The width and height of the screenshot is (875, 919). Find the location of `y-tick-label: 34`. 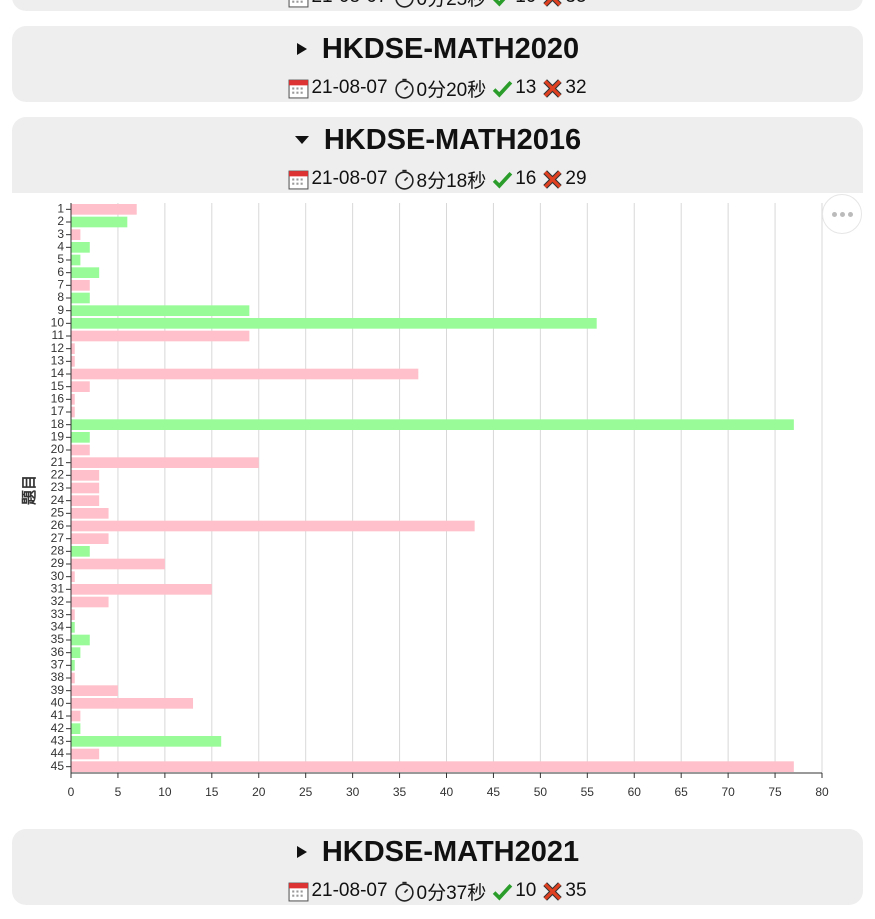

y-tick-label: 34 is located at coordinates (58, 627).